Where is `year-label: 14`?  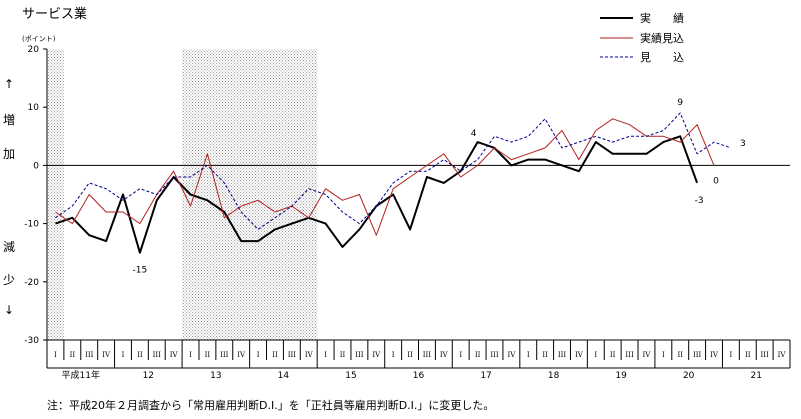 year-label: 14 is located at coordinates (284, 376).